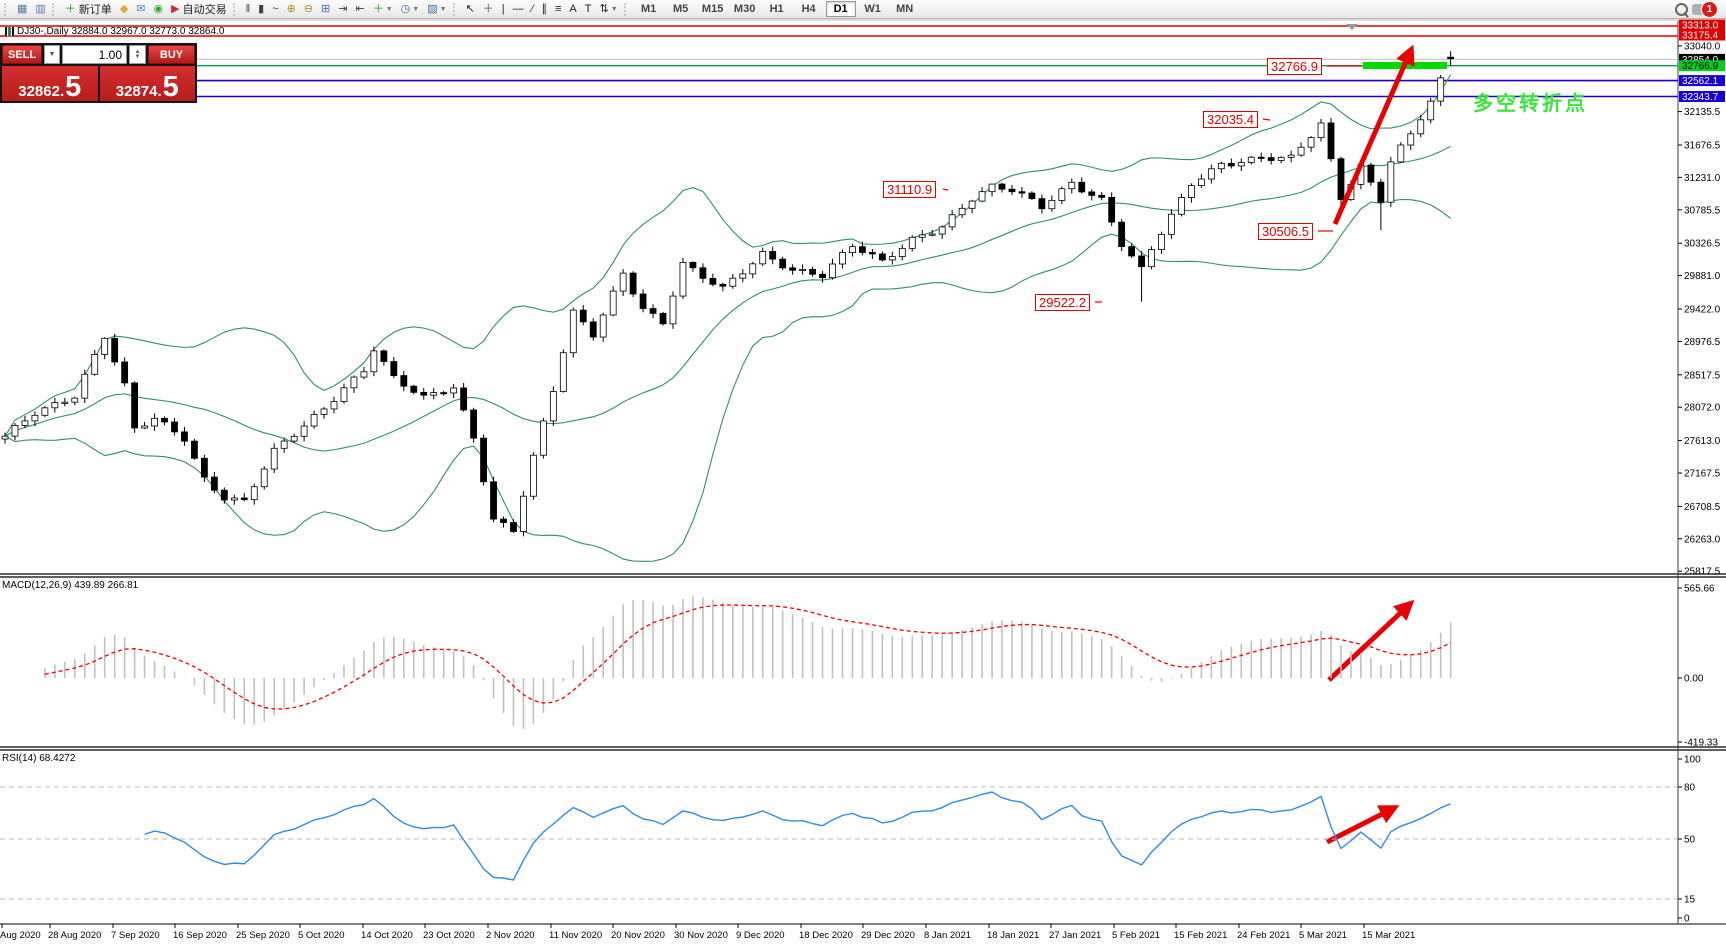  I want to click on text-icon: A, so click(572, 9).